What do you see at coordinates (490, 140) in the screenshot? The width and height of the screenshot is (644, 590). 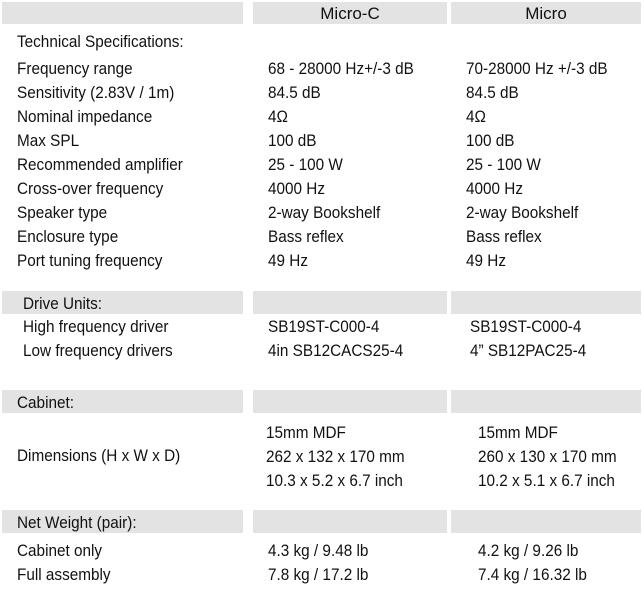 I see `spec-value-micro: 100 dB` at bounding box center [490, 140].